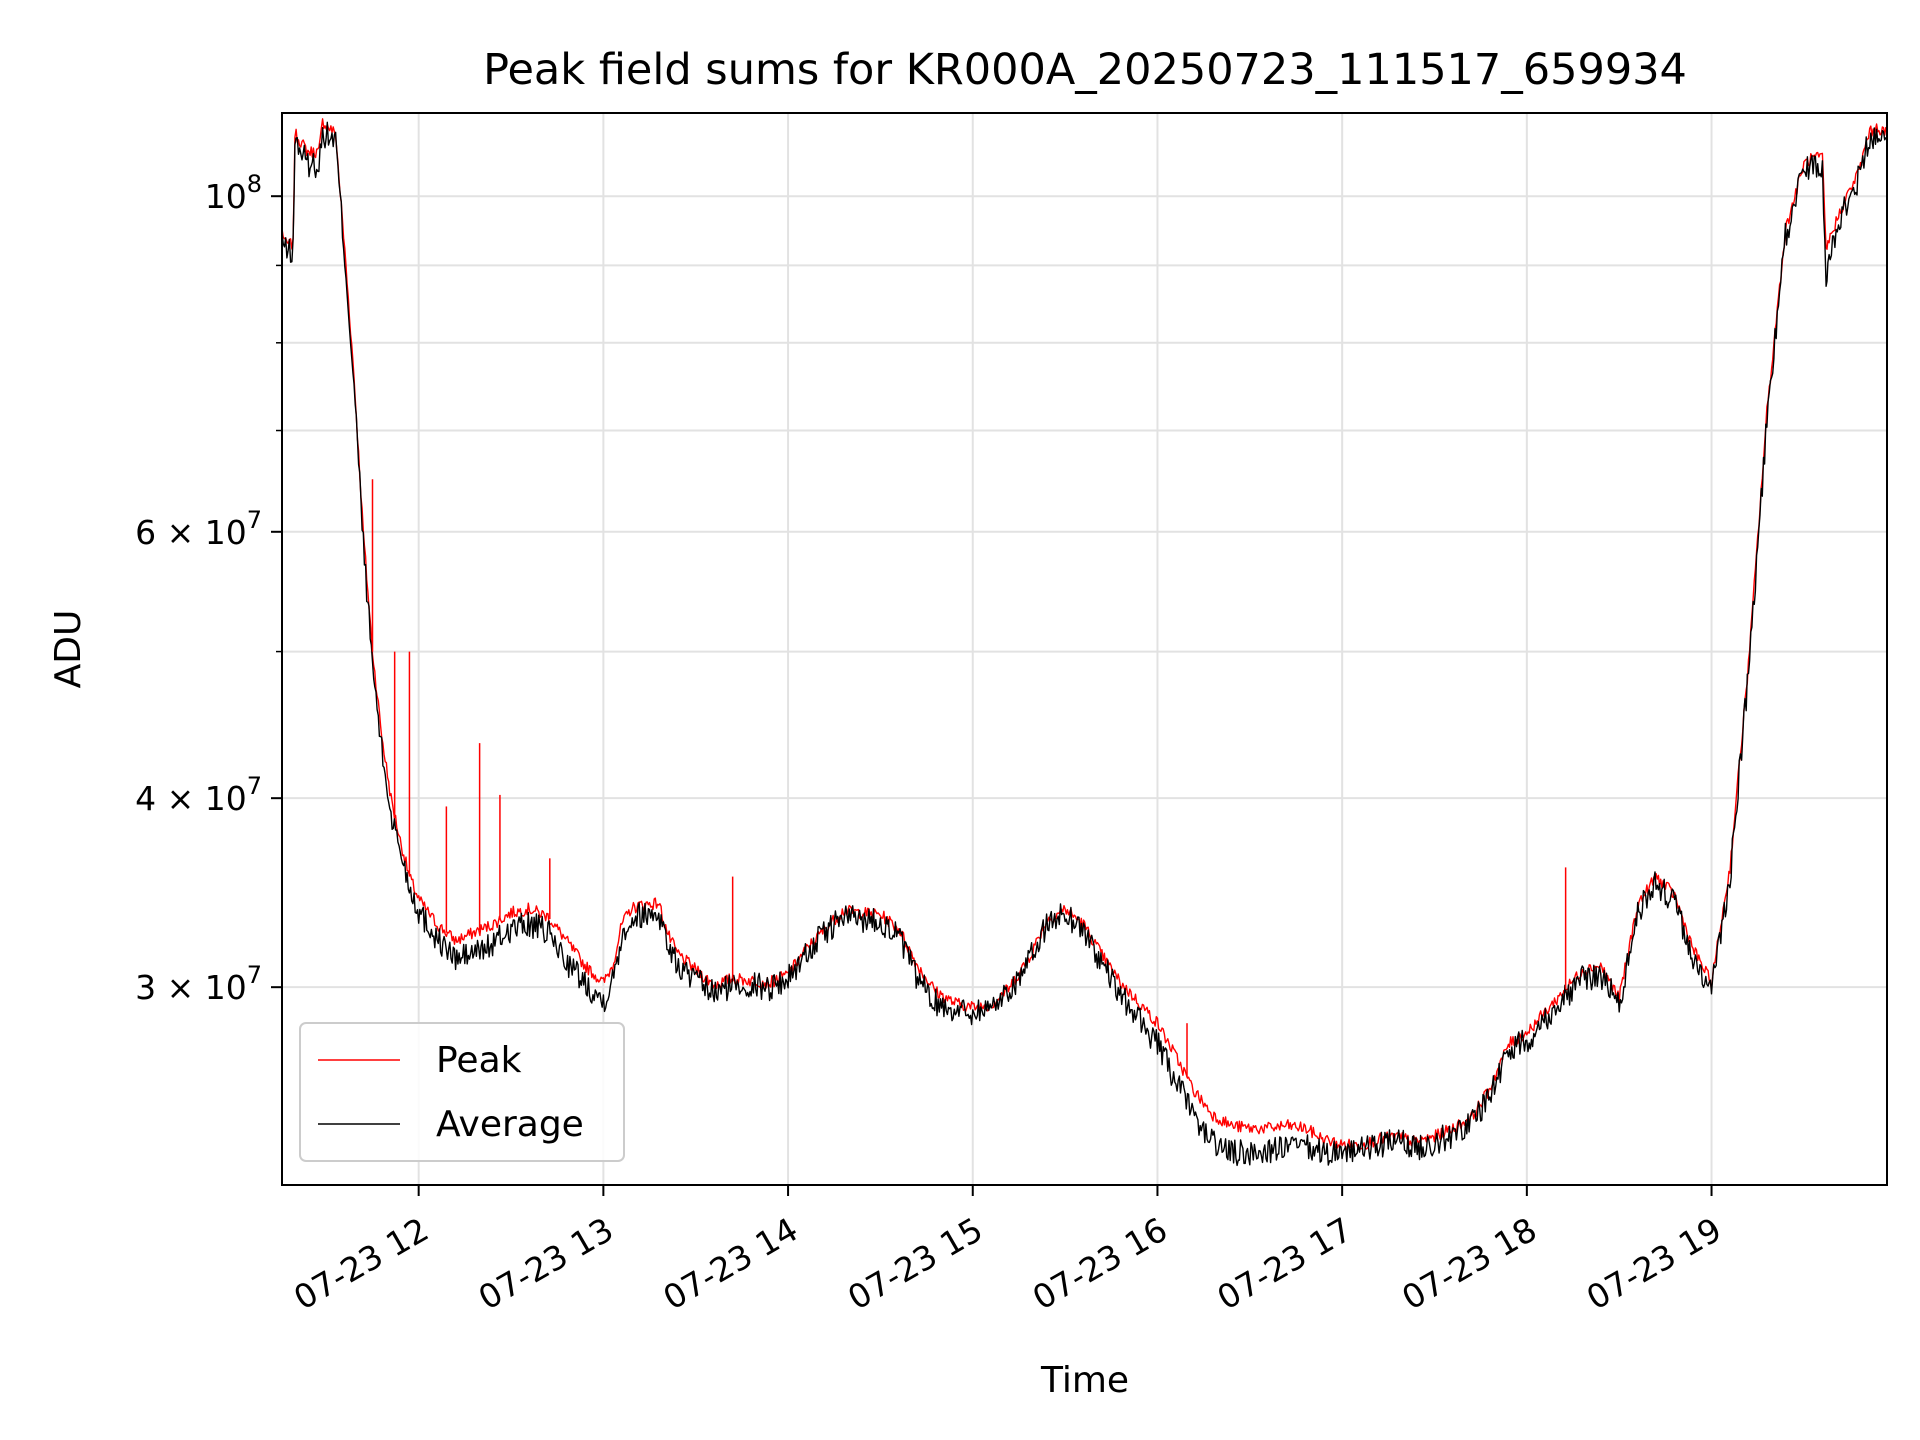 The width and height of the screenshot is (1920, 1440). Describe the element at coordinates (198, 529) in the screenshot. I see `y-tick-label: 6 × 107` at that location.